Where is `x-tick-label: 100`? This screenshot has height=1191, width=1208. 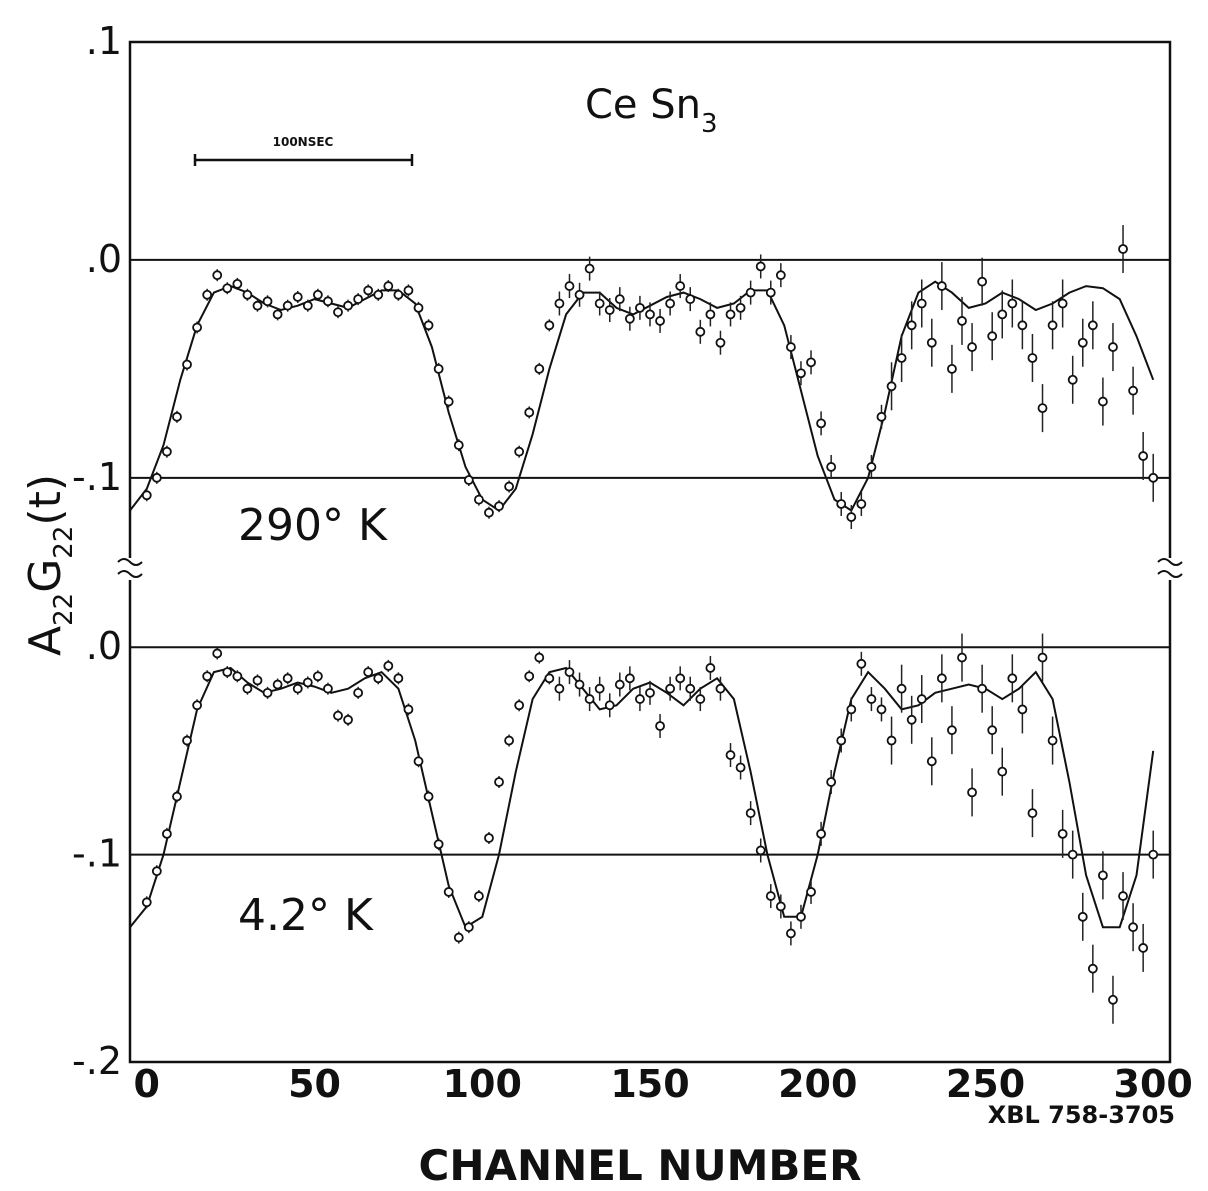 x-tick-label: 100 is located at coordinates (482, 1084).